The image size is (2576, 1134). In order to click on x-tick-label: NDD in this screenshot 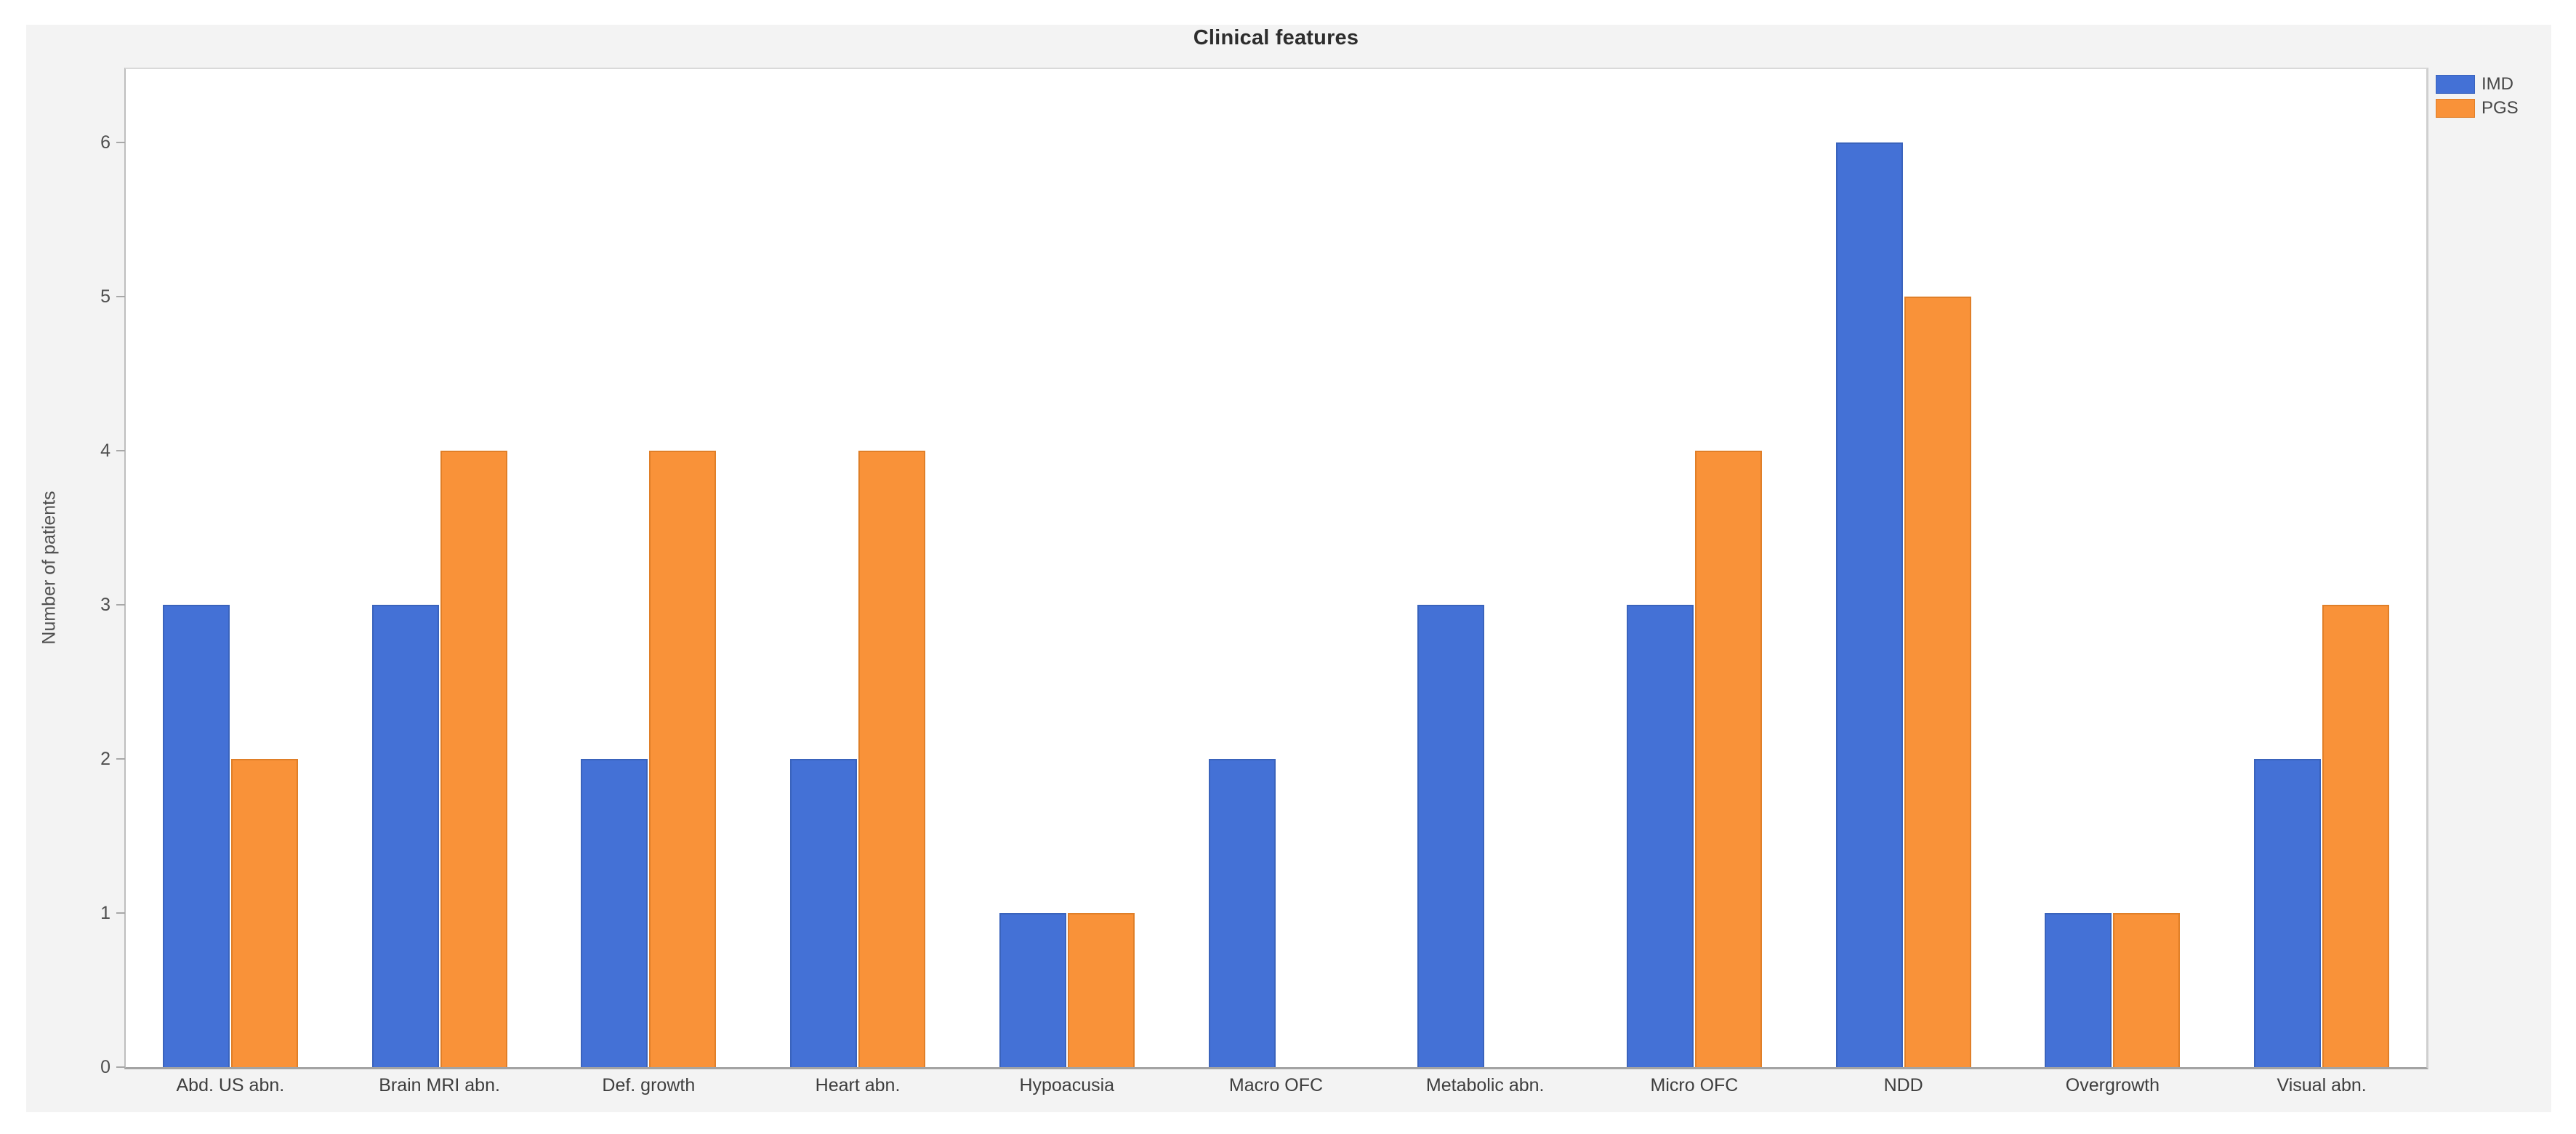, I will do `click(1903, 1085)`.